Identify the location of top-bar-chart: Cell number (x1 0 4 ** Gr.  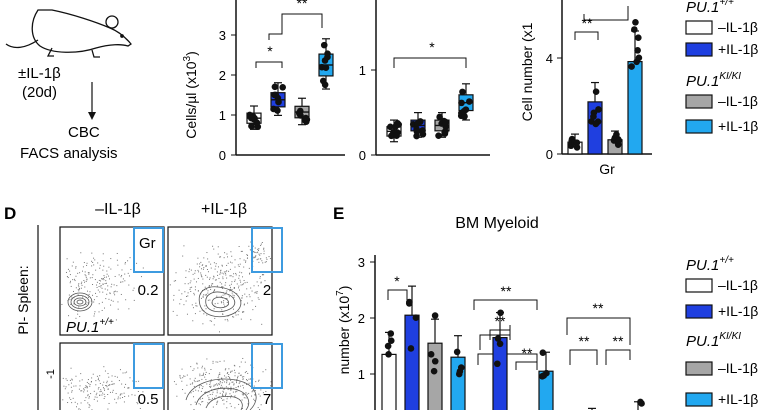
(585, 88).